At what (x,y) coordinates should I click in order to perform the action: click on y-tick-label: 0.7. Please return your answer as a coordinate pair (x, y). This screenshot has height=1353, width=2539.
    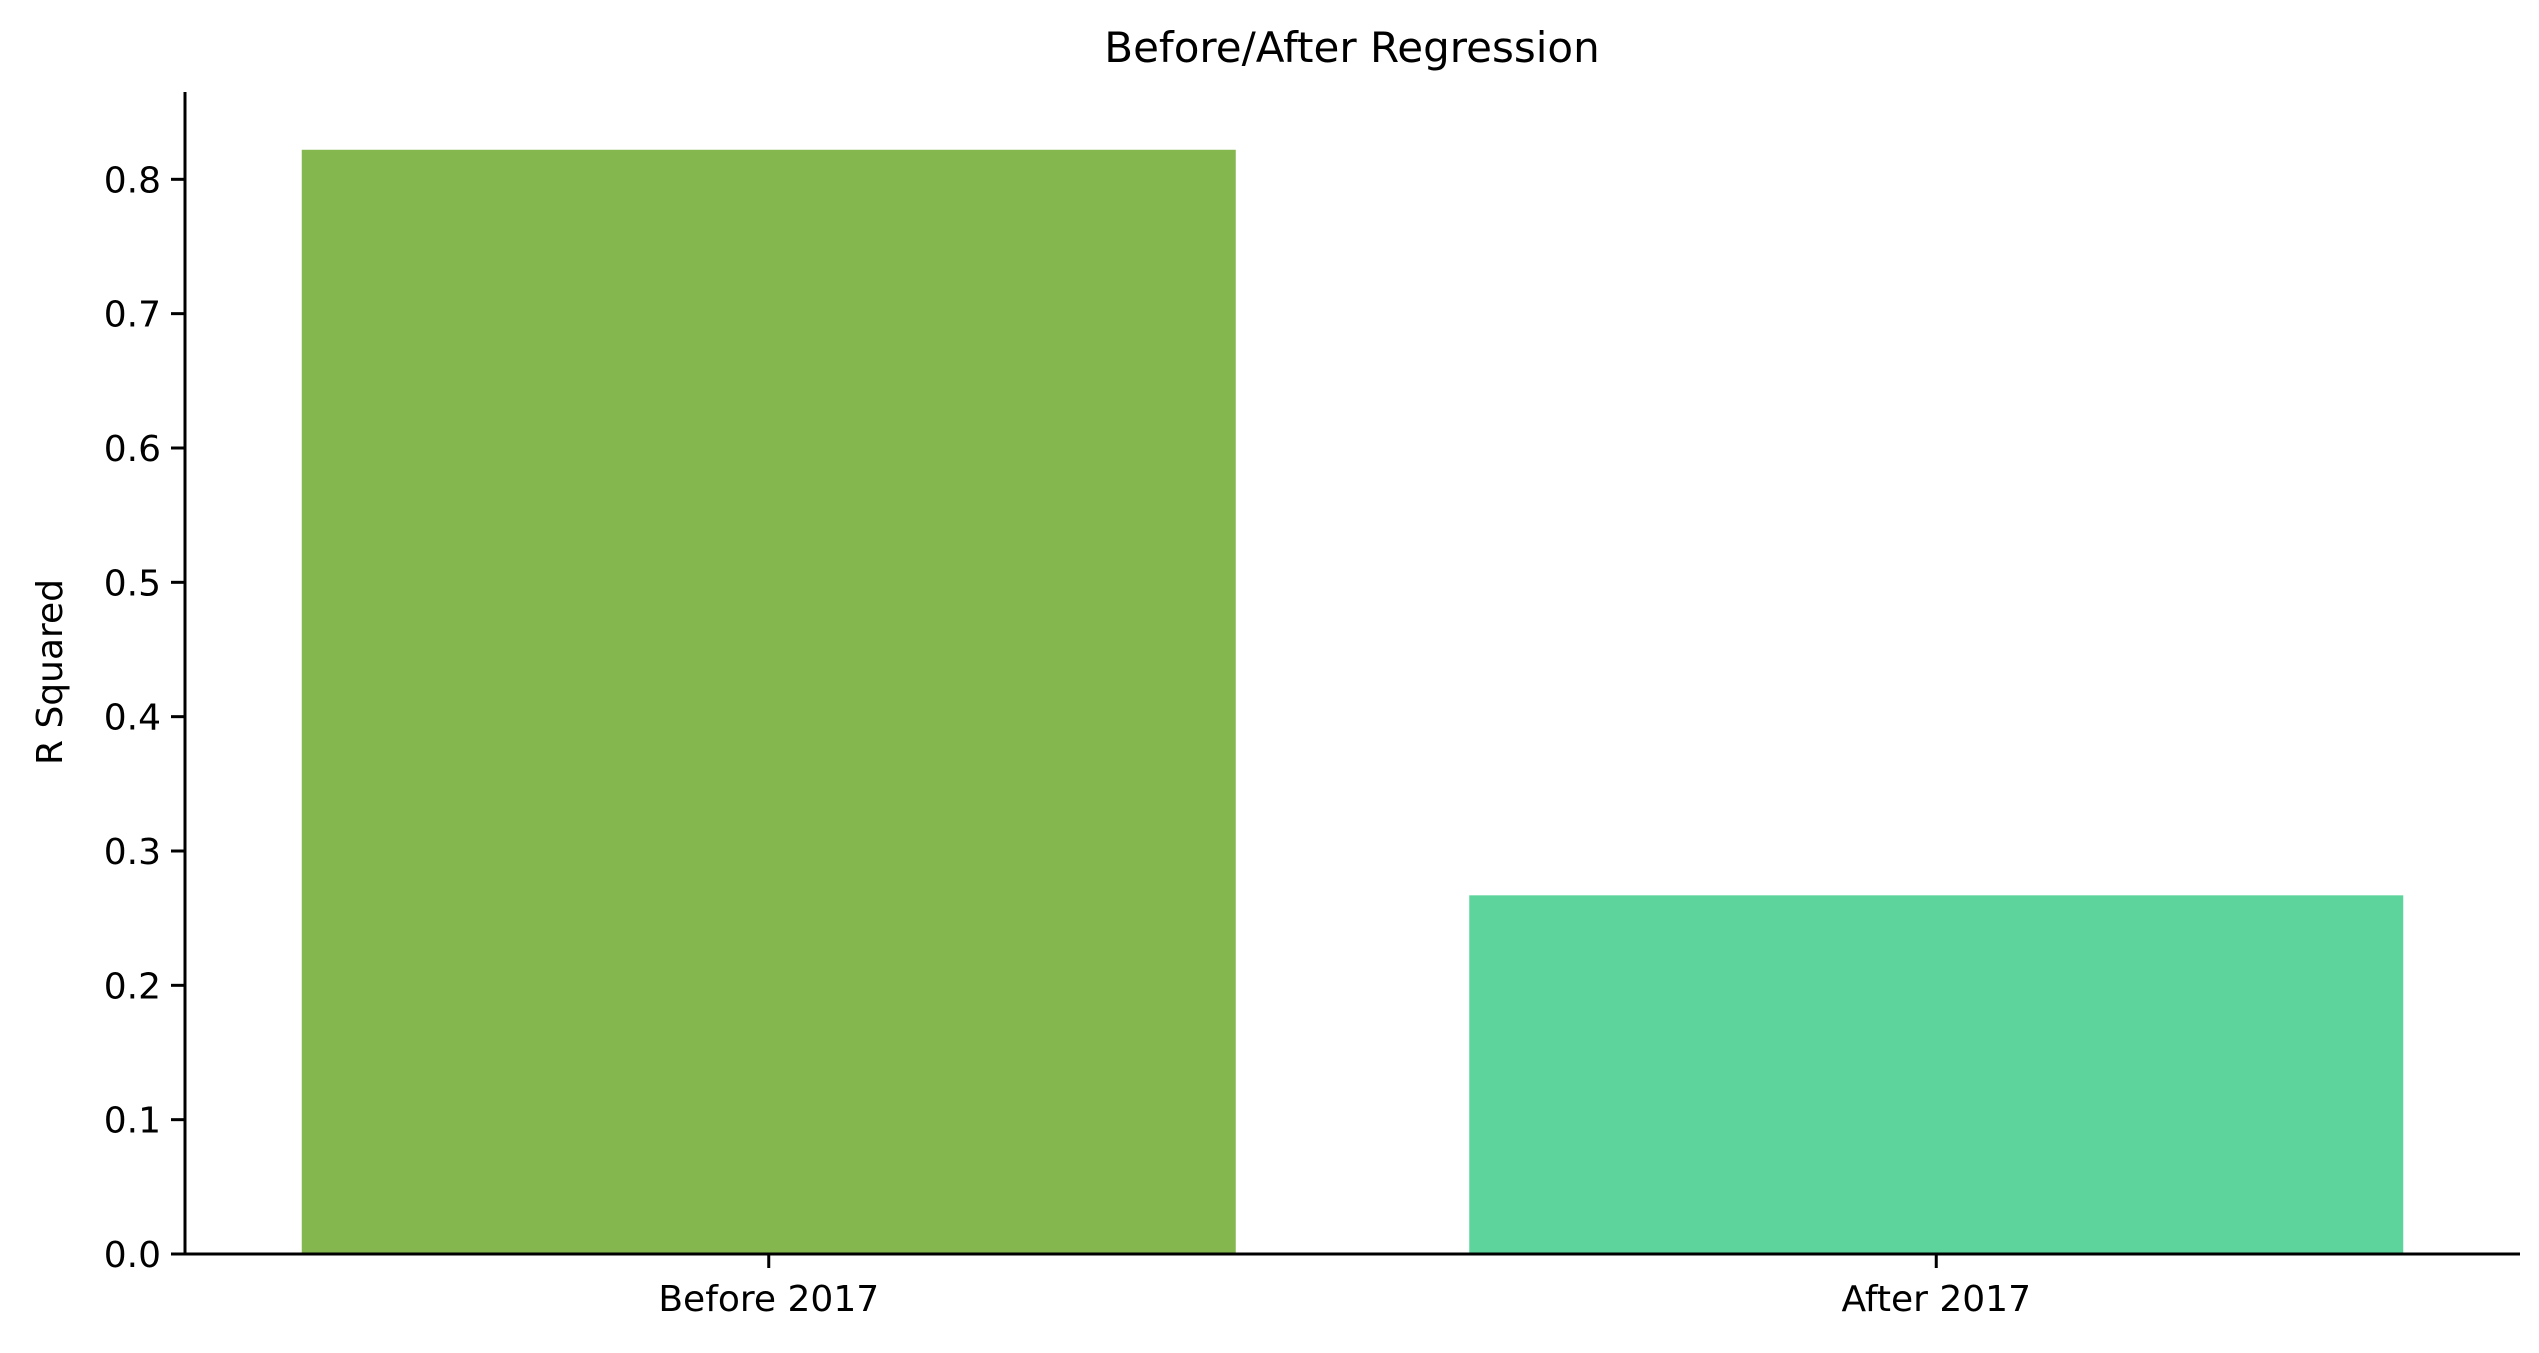
    Looking at the image, I should click on (132, 315).